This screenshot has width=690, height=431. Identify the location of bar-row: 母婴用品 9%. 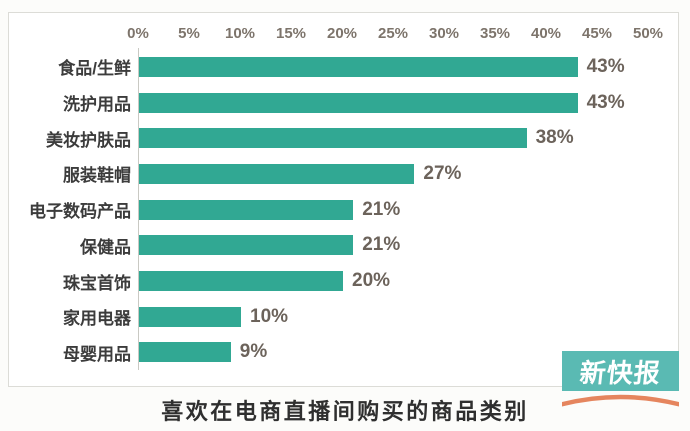
(343, 353).